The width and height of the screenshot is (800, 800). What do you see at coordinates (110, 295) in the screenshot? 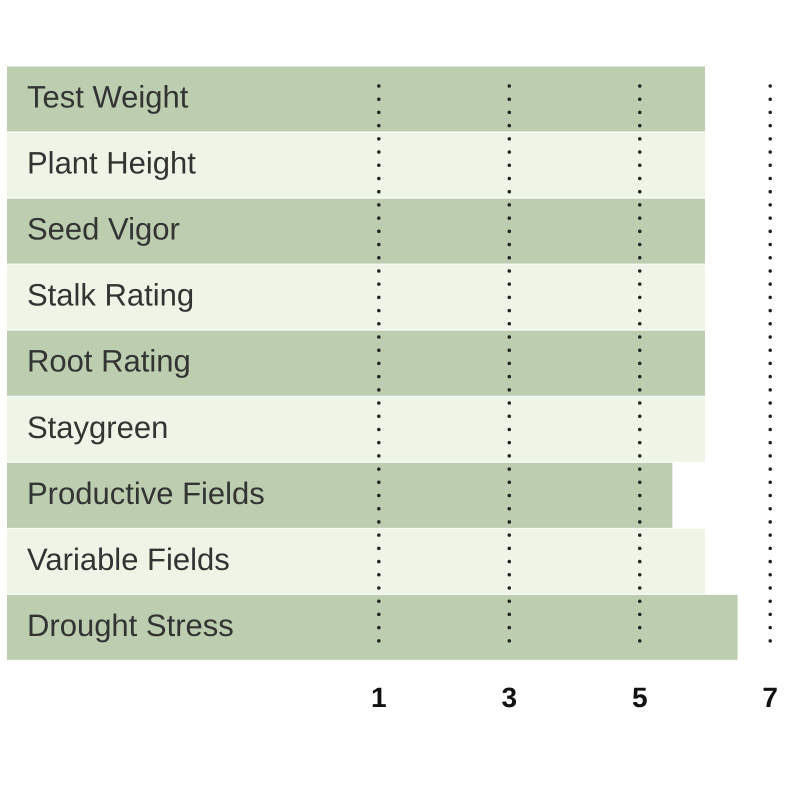
I see `y-tick-label: Stalk Rating` at bounding box center [110, 295].